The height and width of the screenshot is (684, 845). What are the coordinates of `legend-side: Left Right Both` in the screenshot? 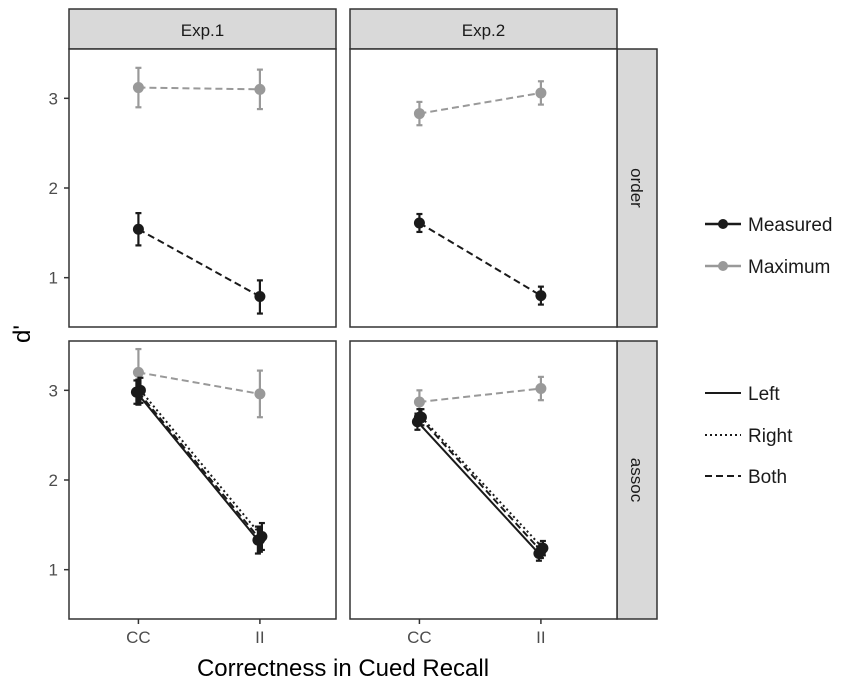 It's located at (749, 436).